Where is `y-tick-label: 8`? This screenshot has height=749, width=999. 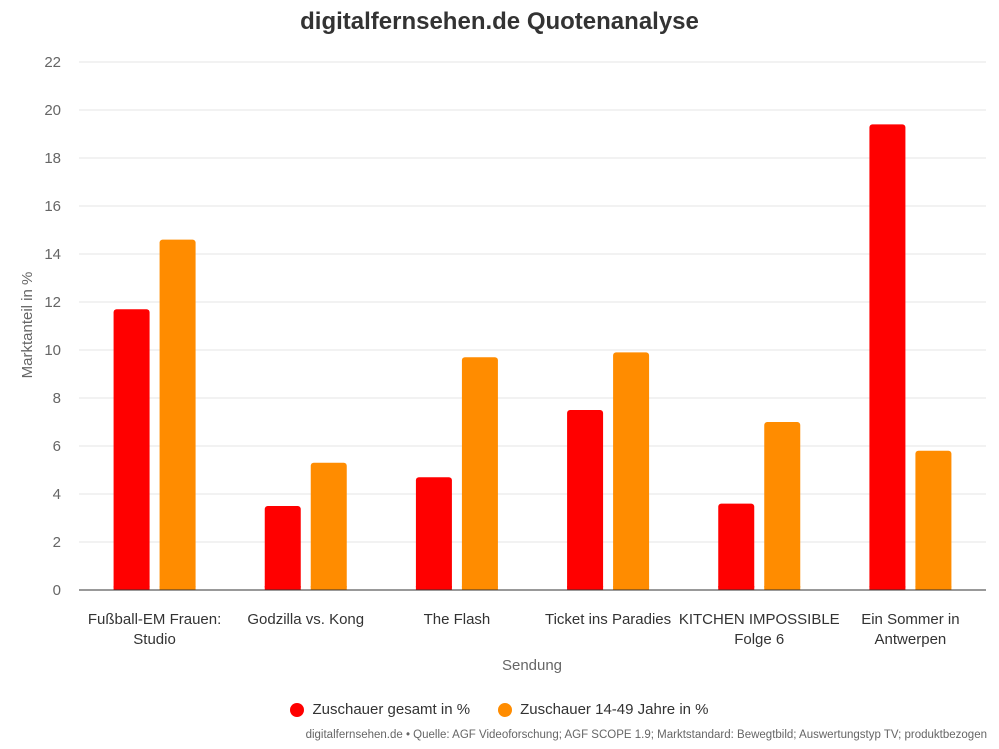
y-tick-label: 8 is located at coordinates (57, 398).